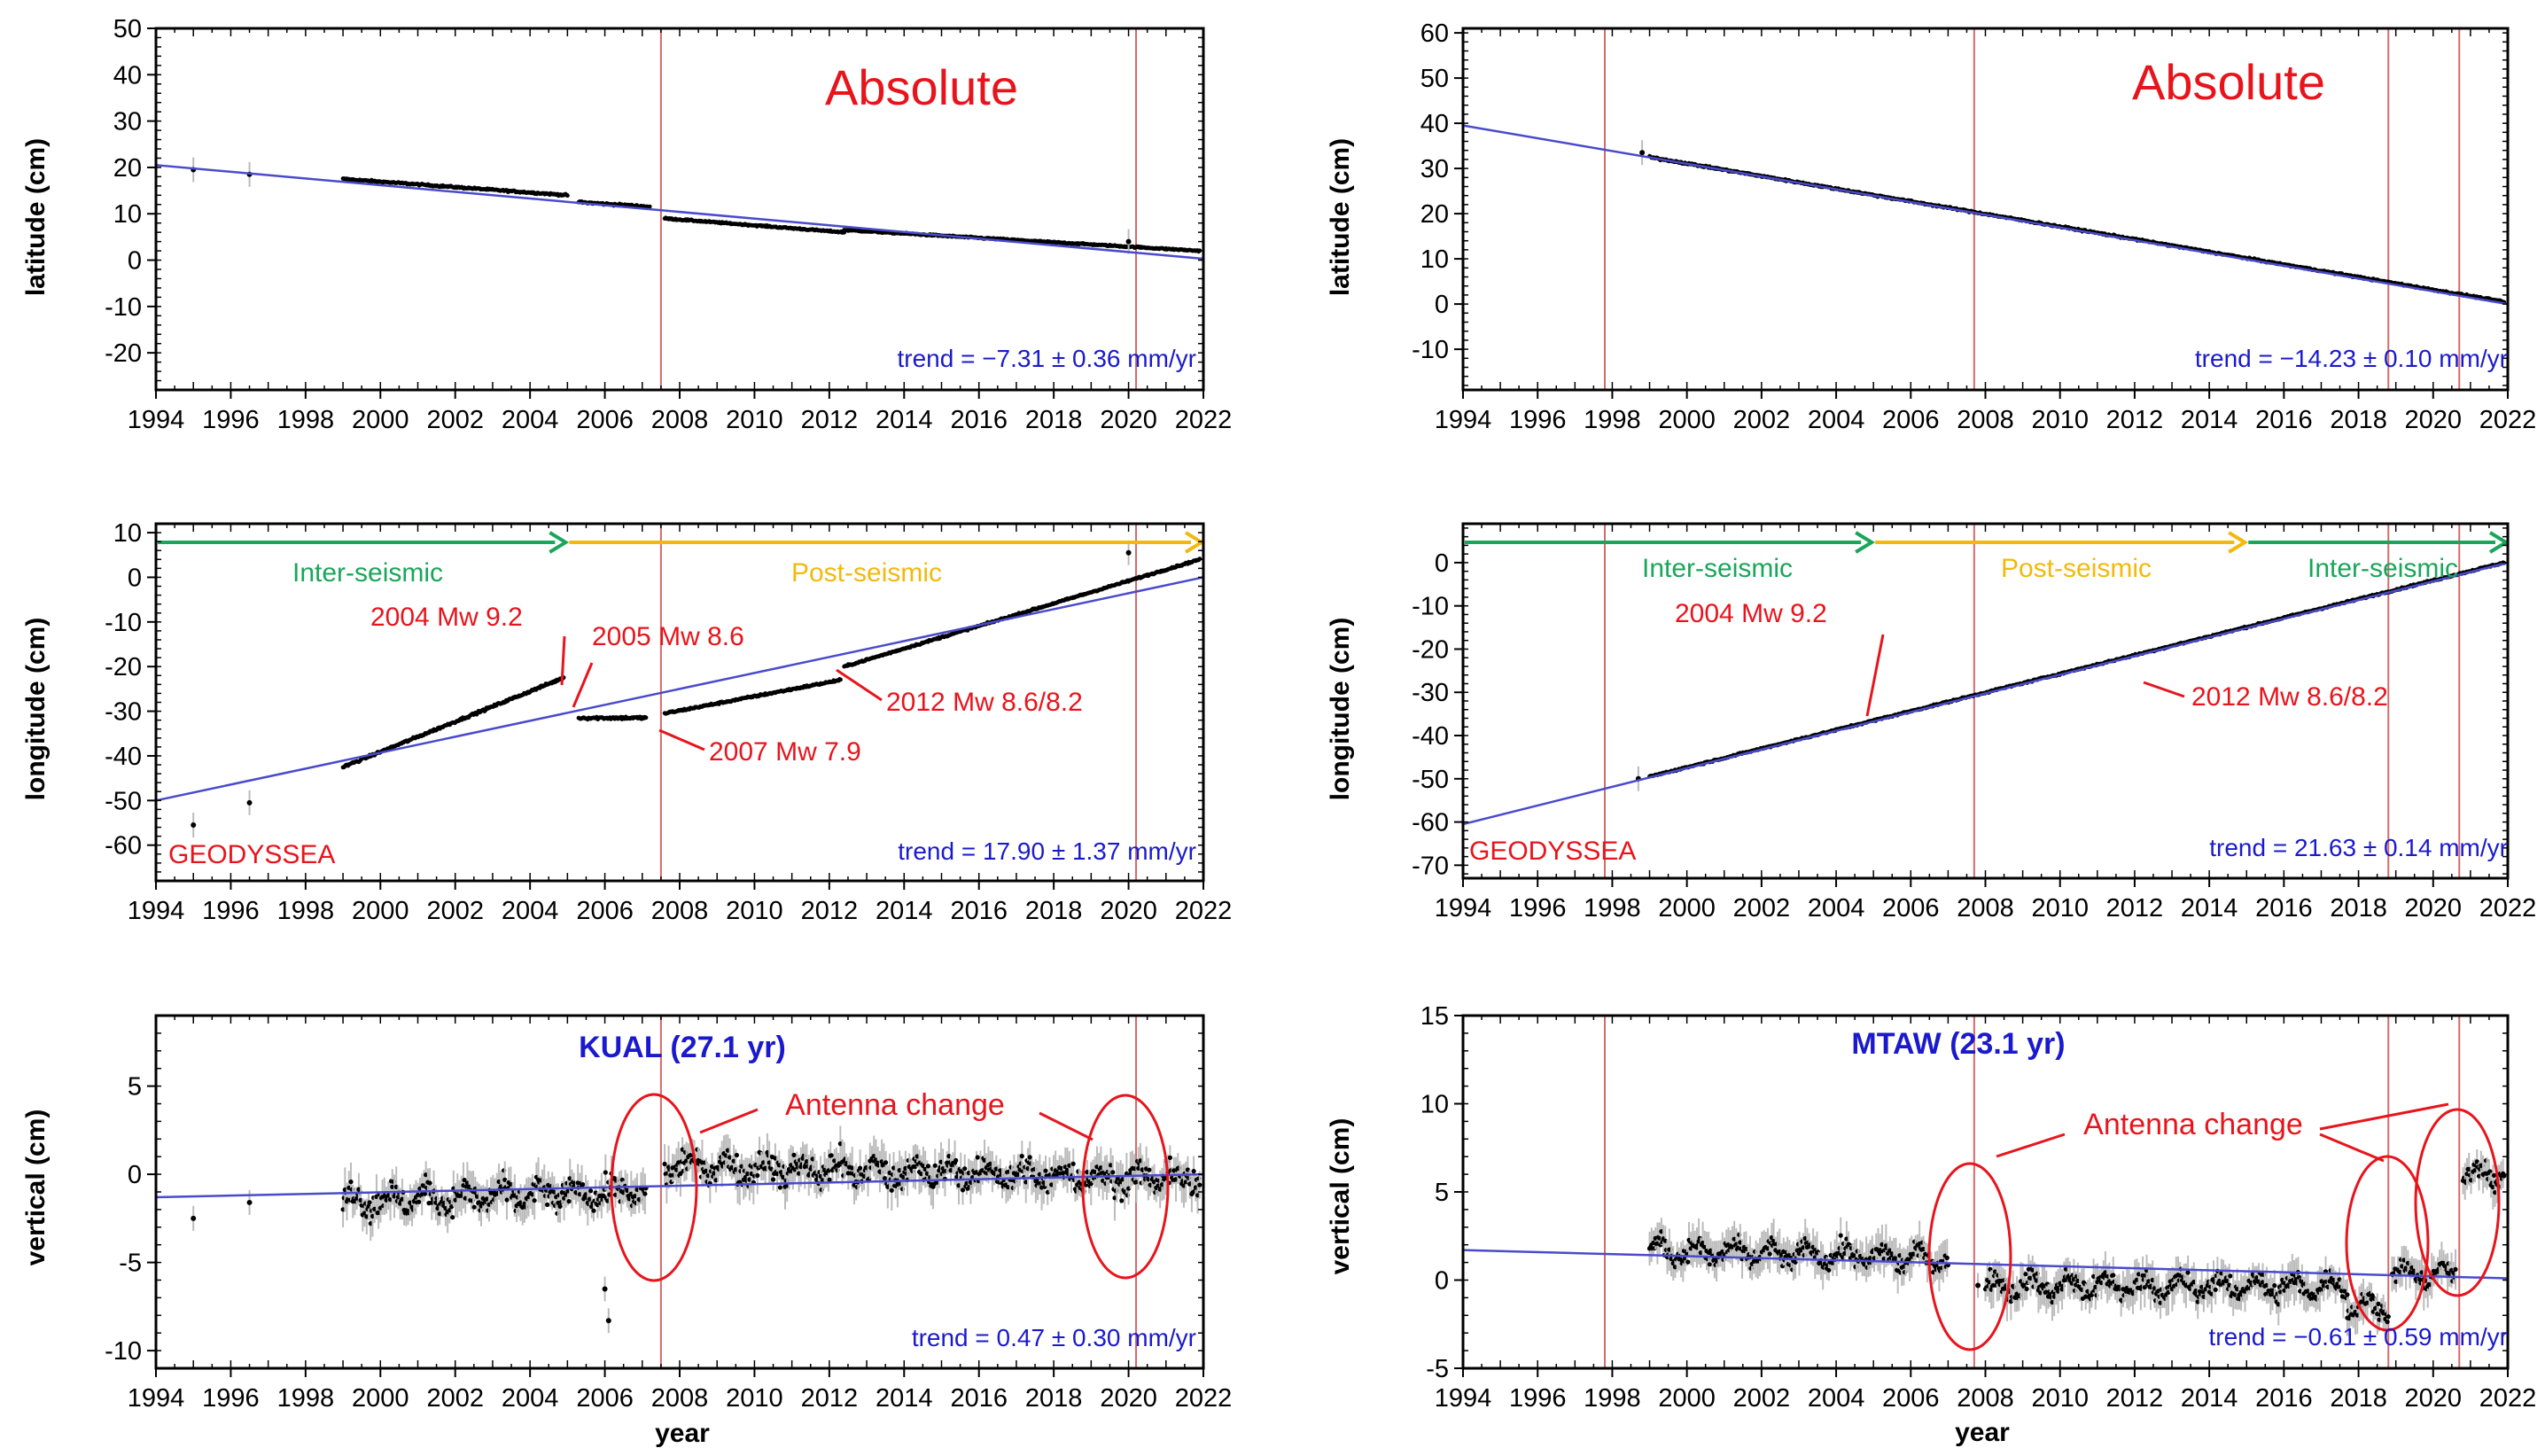  What do you see at coordinates (368, 573) in the screenshot?
I see `phase-label-inter-seismic: Inter-seismic` at bounding box center [368, 573].